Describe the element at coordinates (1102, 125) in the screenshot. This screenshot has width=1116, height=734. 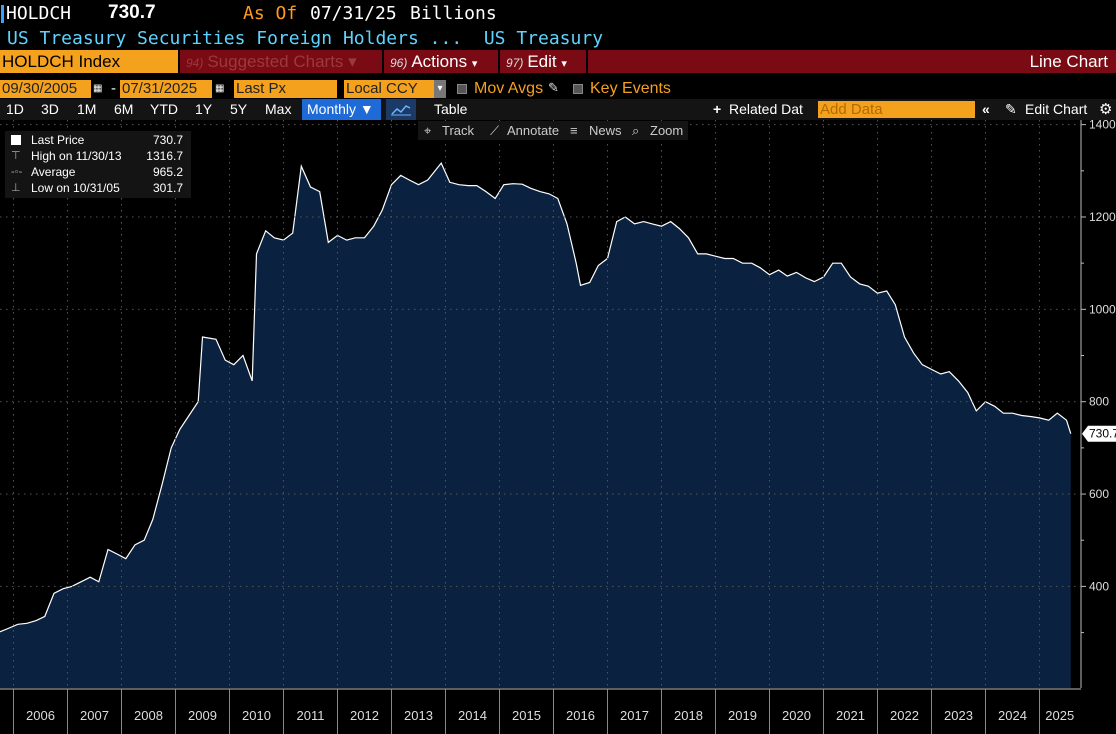
I see `y-tick-label: 1400` at that location.